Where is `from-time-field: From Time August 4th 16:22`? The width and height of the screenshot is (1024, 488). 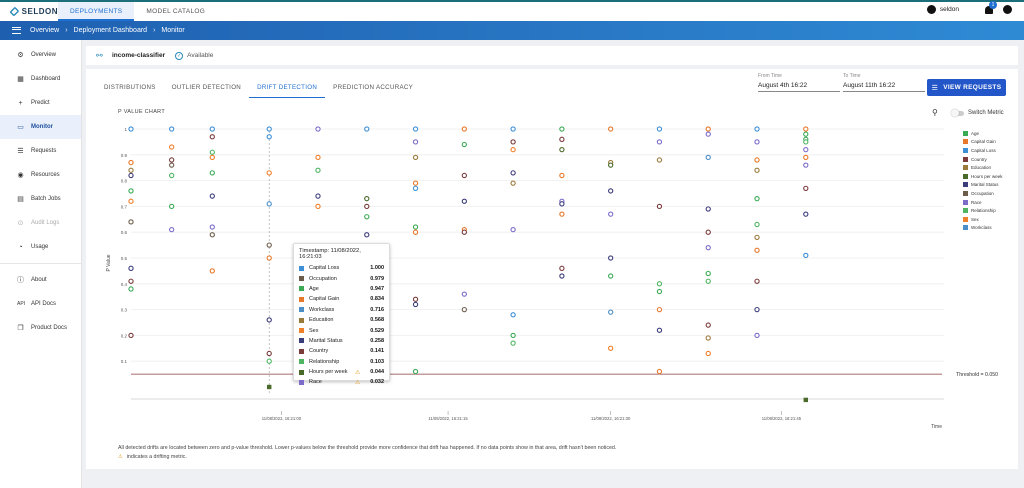
from-time-field: From Time August 4th 16:22 is located at coordinates (799, 82).